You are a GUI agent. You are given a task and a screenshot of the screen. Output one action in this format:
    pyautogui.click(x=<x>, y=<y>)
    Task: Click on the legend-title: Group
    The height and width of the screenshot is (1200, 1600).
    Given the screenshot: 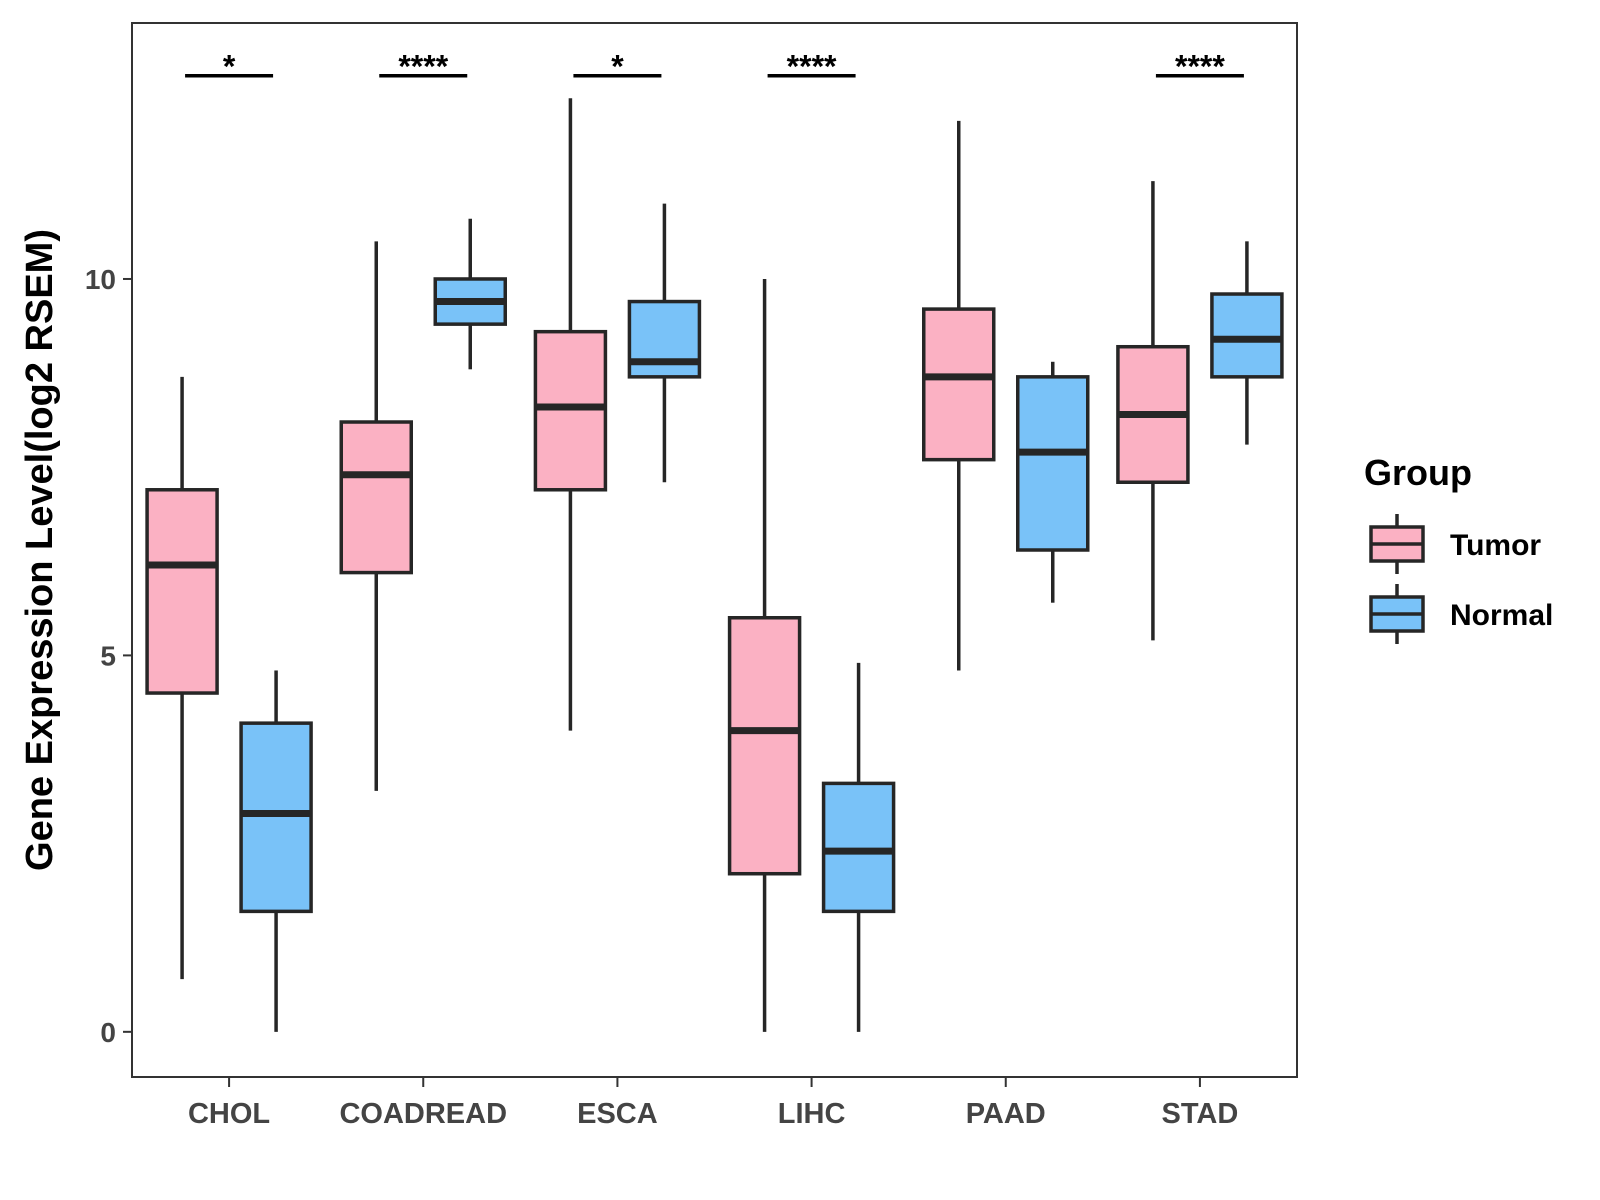 What is the action you would take?
    pyautogui.click(x=1418, y=472)
    